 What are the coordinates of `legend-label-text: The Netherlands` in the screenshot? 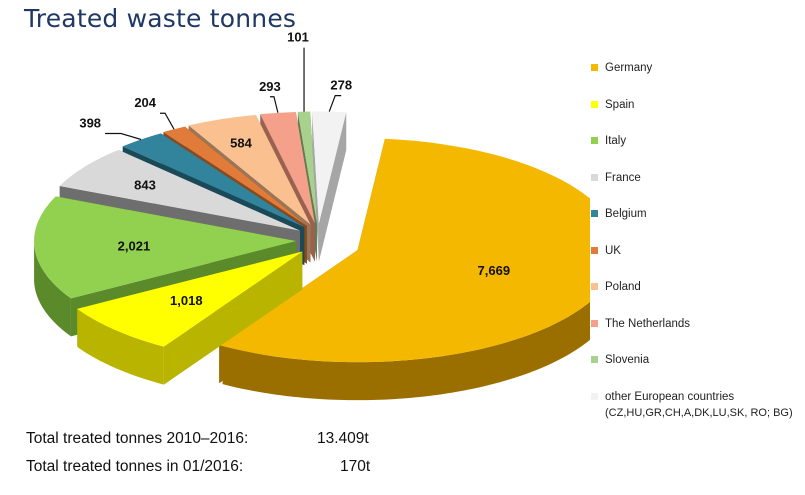 It's located at (648, 323).